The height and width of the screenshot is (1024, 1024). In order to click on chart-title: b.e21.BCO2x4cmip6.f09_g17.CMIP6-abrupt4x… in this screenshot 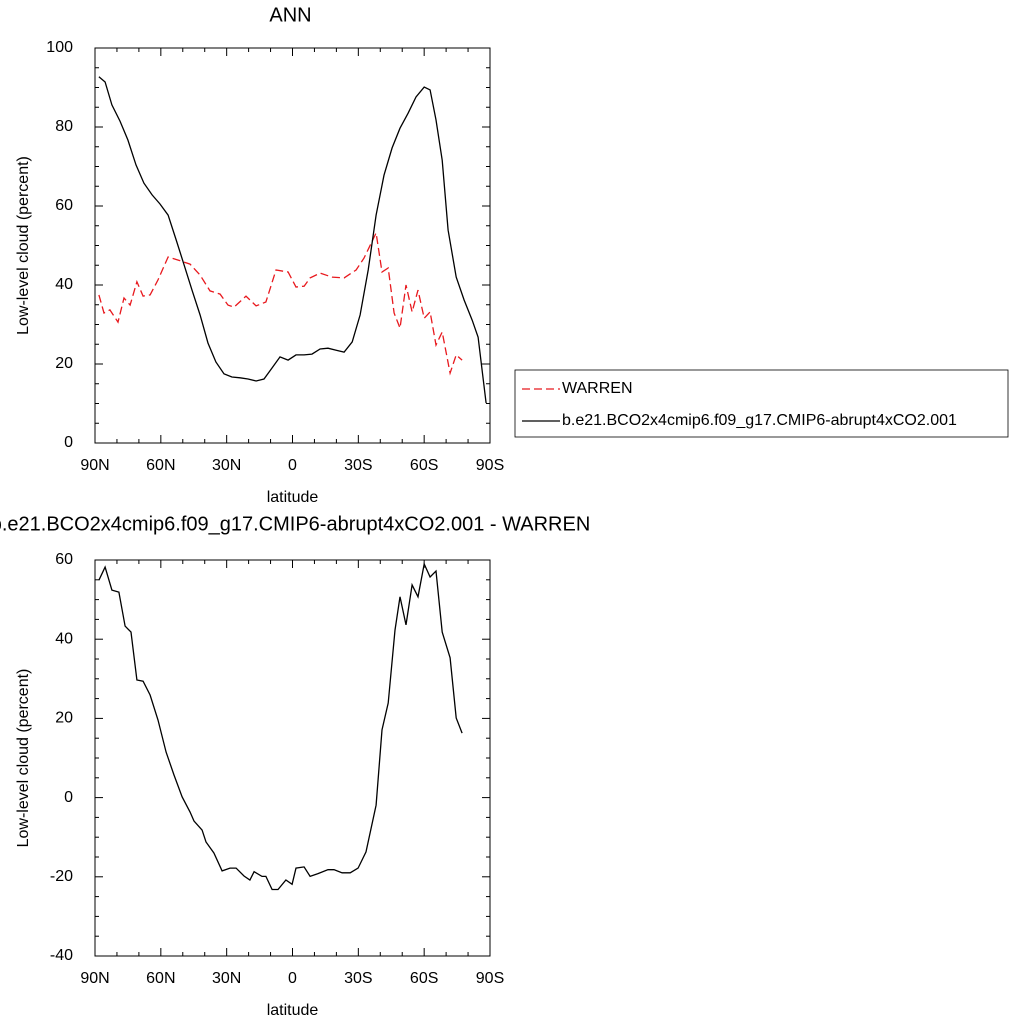, I will do `click(295, 524)`.